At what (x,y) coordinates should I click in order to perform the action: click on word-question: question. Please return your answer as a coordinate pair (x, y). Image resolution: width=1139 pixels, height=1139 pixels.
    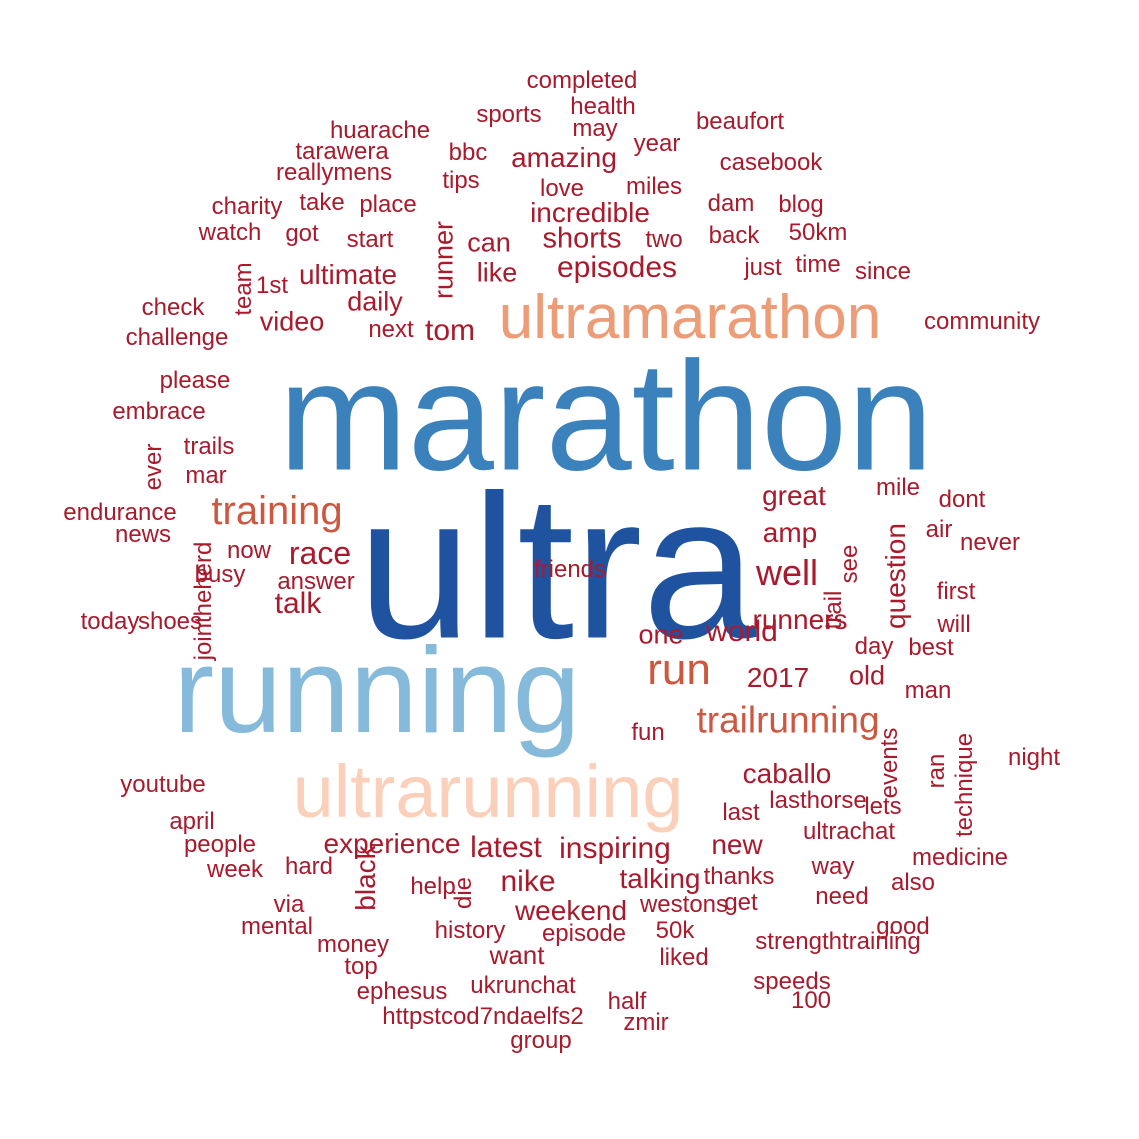
    Looking at the image, I should click on (895, 576).